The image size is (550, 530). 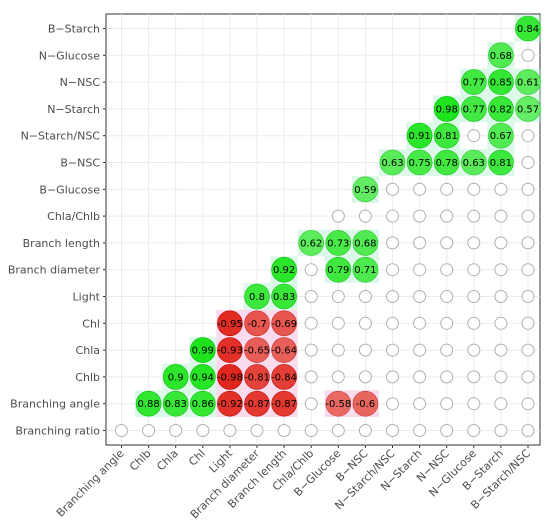 I want to click on correlation-value-label: 0.73, so click(x=338, y=243).